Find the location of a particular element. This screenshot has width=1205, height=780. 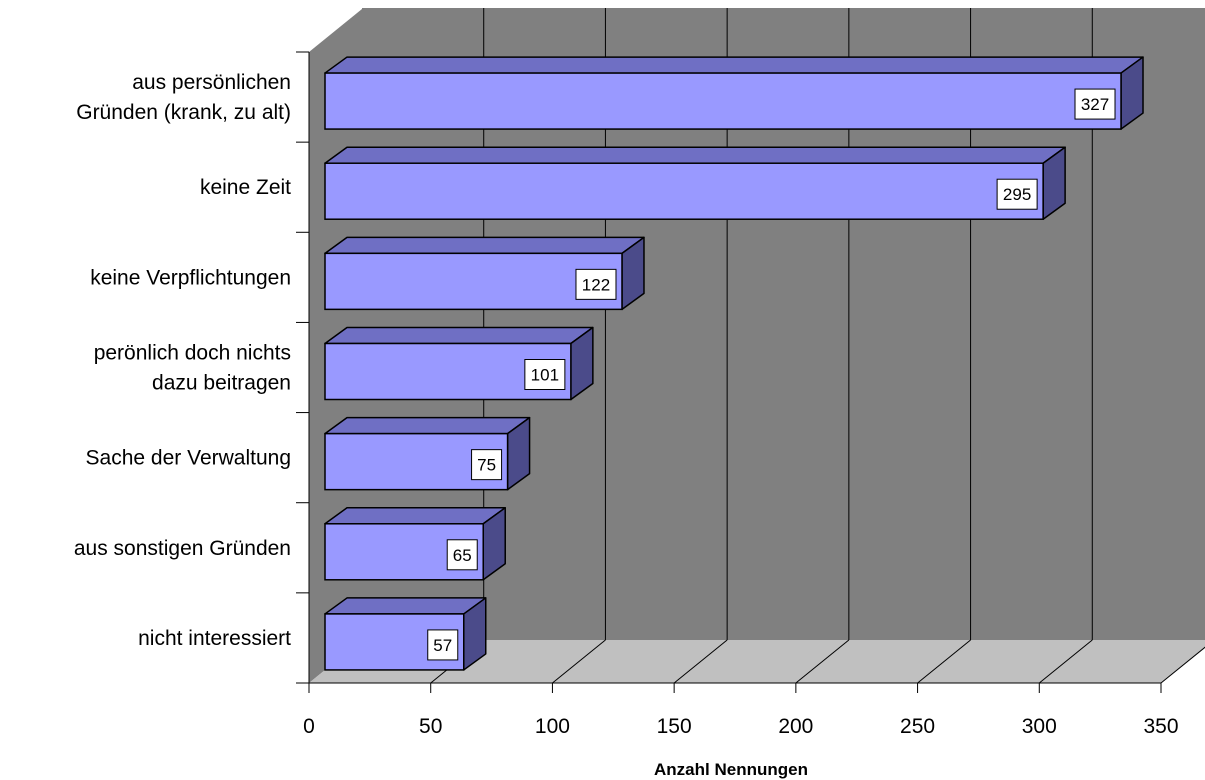

x-tick-label: 250 is located at coordinates (917, 726).